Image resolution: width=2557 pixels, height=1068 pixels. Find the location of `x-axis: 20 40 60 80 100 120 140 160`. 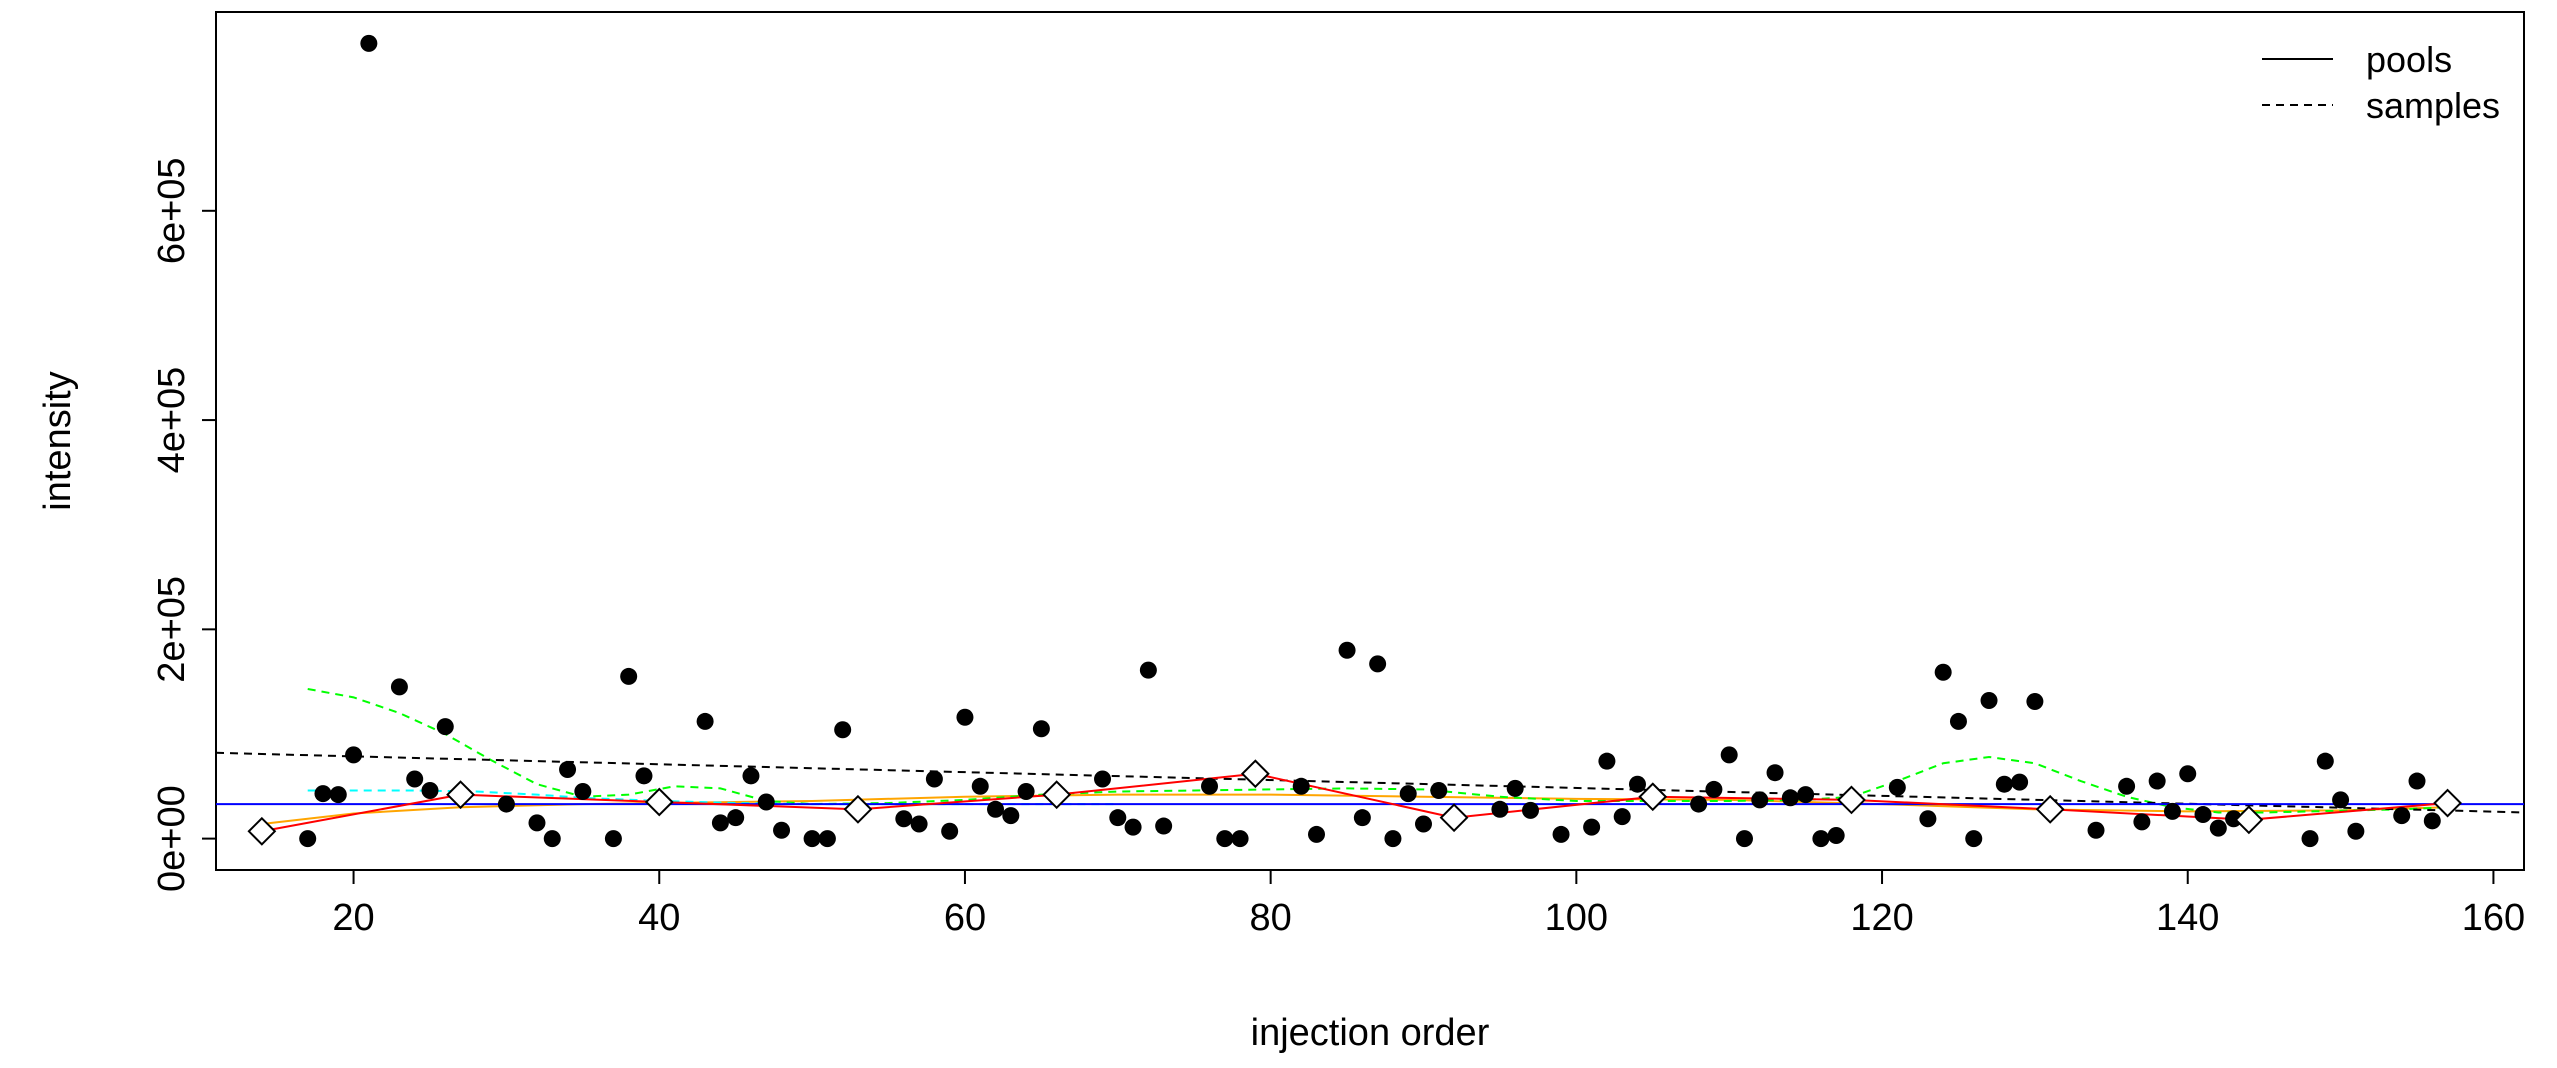

x-axis: 20 40 60 80 100 120 140 160 is located at coordinates (1428, 904).